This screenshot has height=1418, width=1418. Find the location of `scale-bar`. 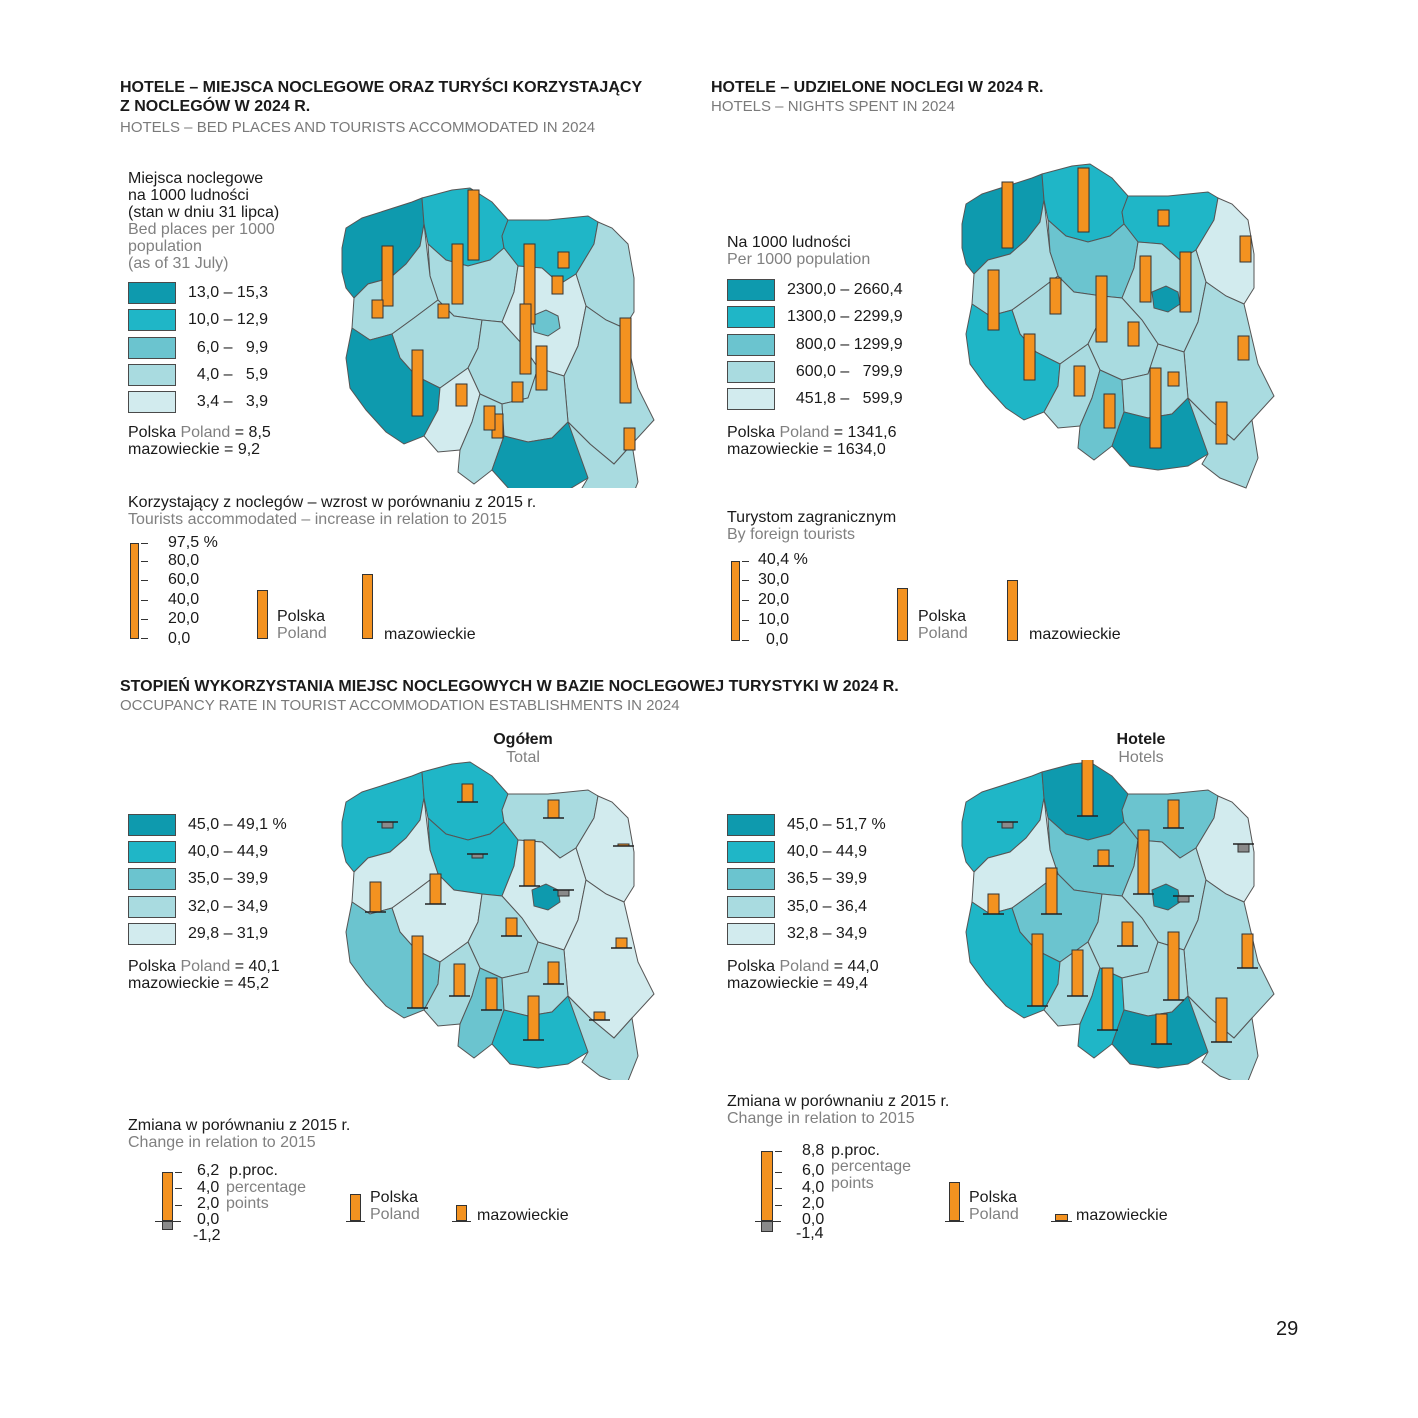

scale-bar is located at coordinates (767, 1186).